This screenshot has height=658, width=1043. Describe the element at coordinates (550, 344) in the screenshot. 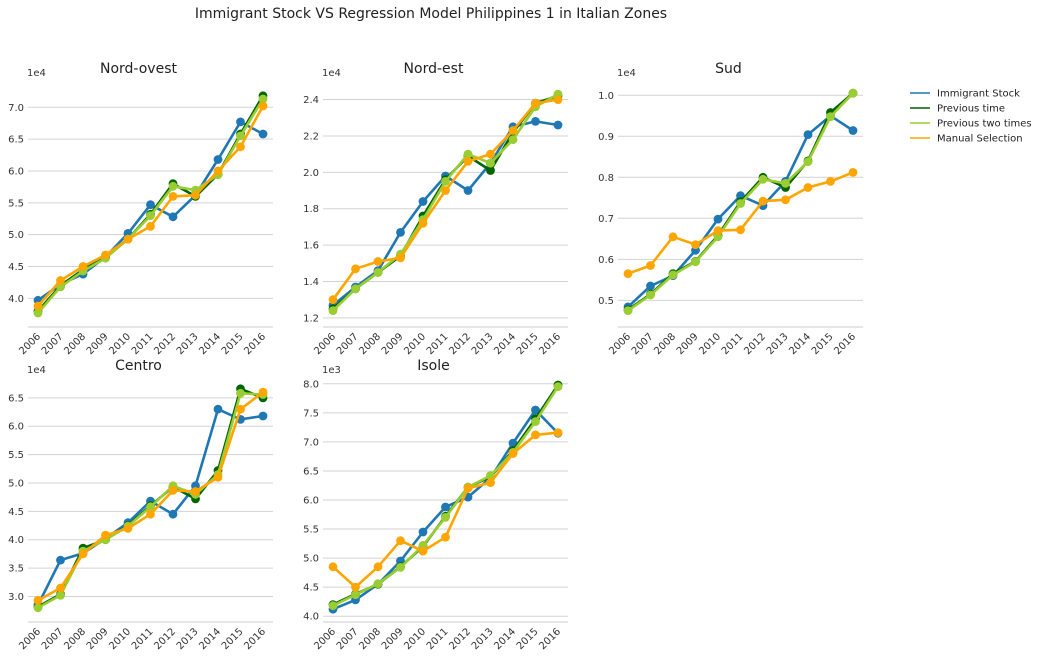

I see `x-tick-label: 2016` at that location.